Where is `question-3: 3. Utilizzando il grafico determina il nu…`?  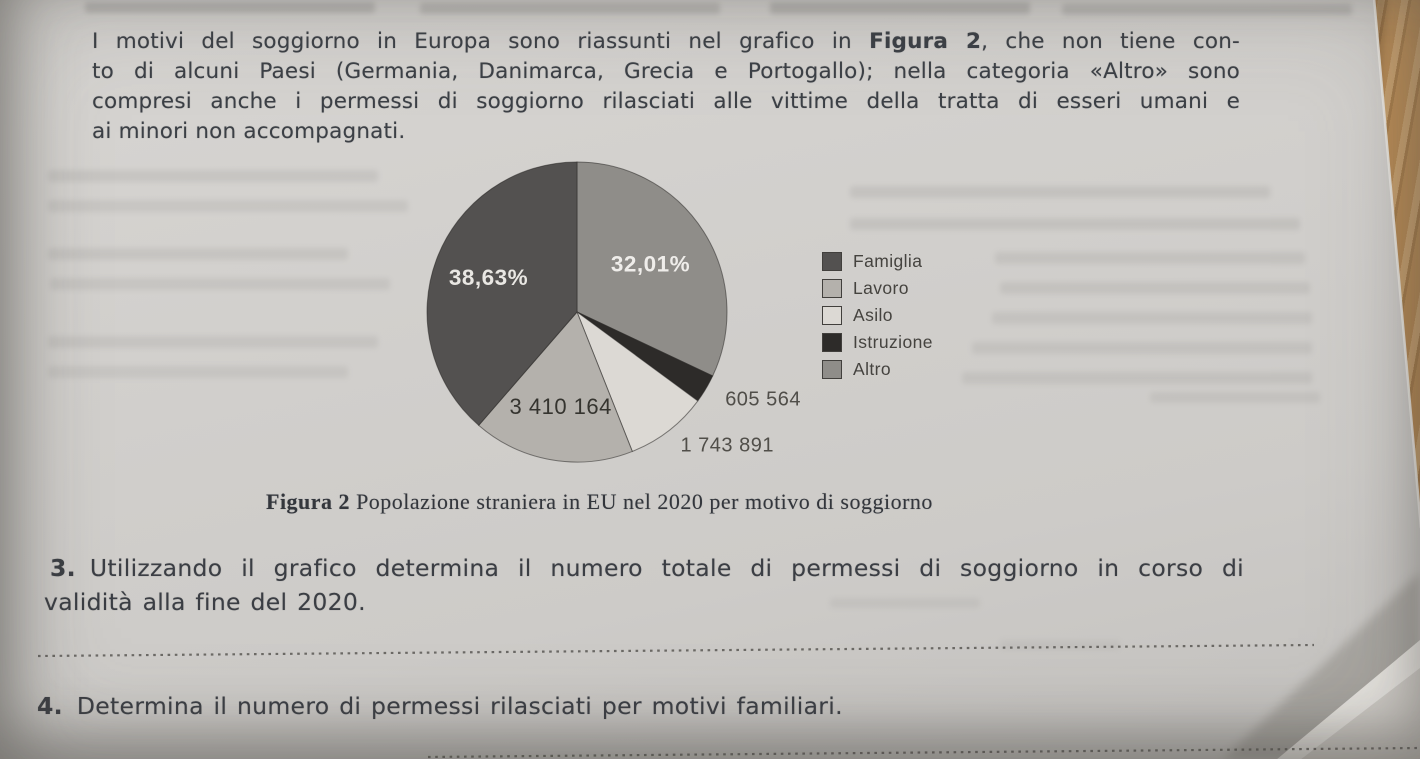
question-3: 3. Utilizzando il grafico determina il nu… is located at coordinates (644, 585).